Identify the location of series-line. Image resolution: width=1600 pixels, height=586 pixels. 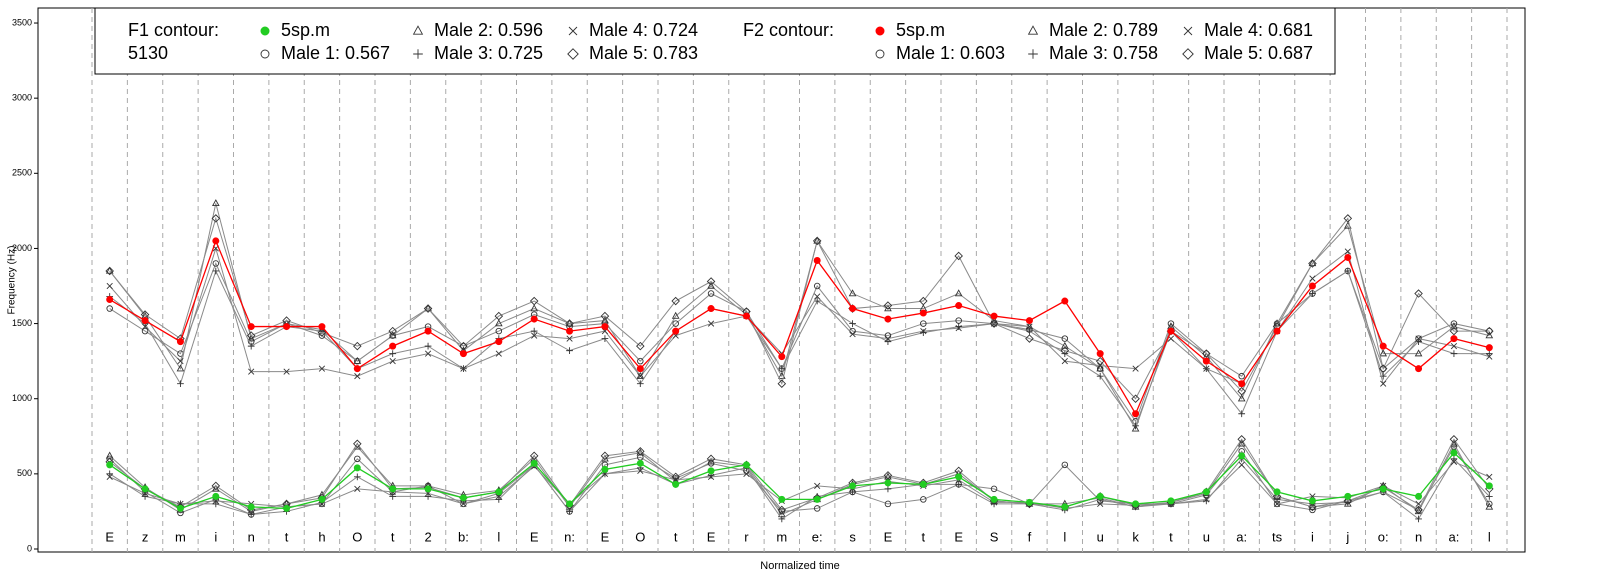
(799, 489).